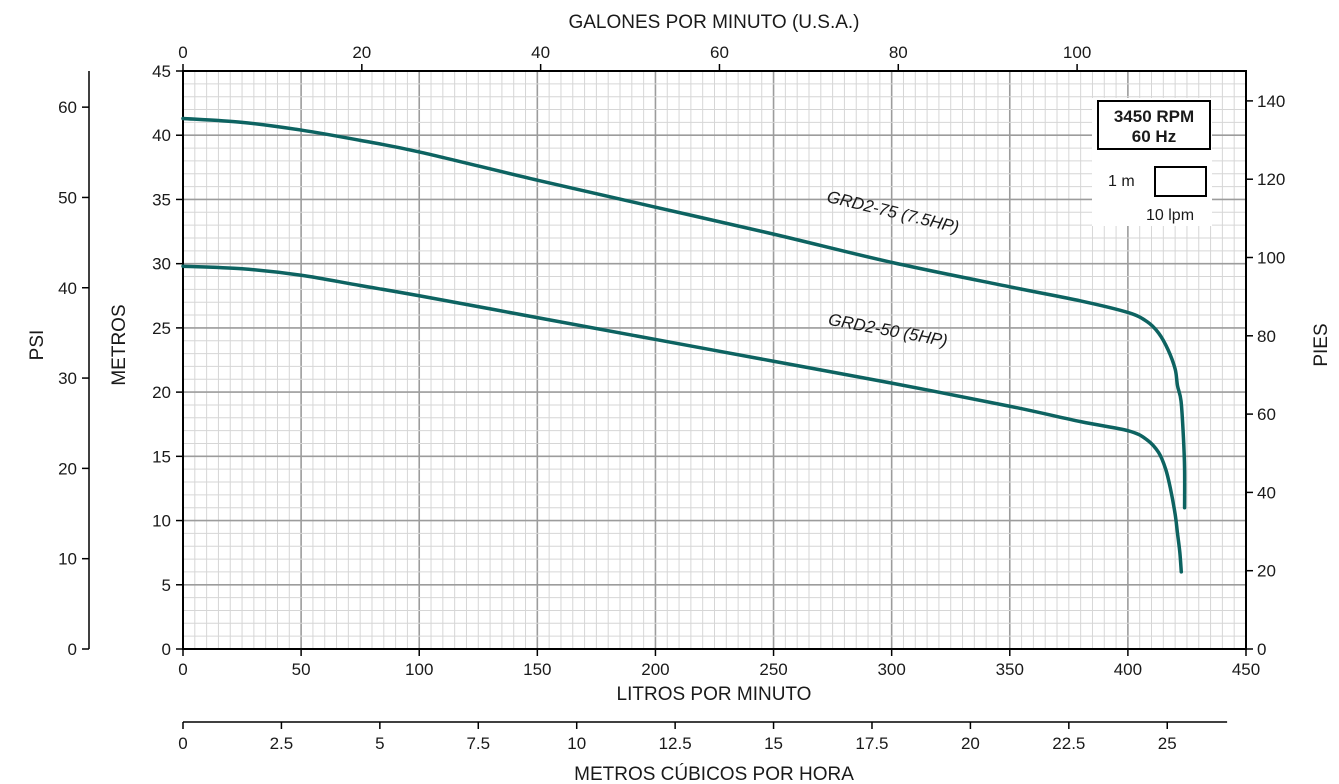 This screenshot has height=784, width=1339. Describe the element at coordinates (1128, 669) in the screenshot. I see `x-tick-label: 400` at that location.